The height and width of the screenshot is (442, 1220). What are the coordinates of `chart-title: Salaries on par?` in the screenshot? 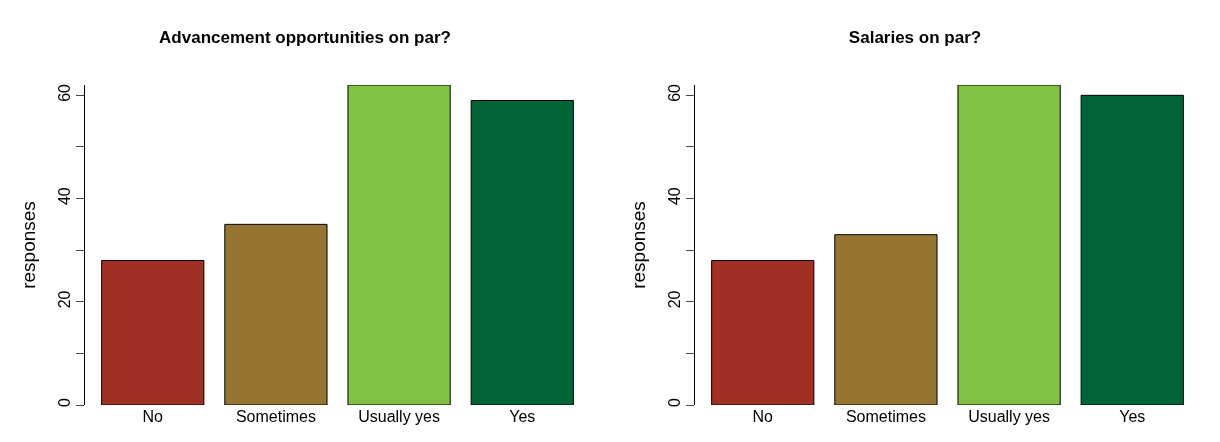 It's located at (915, 37).